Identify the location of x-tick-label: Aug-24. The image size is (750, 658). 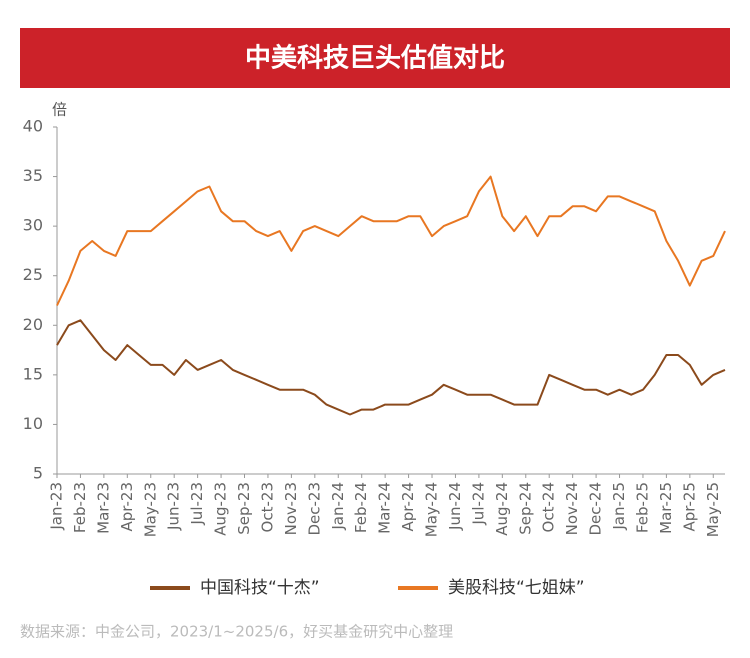
(502, 509).